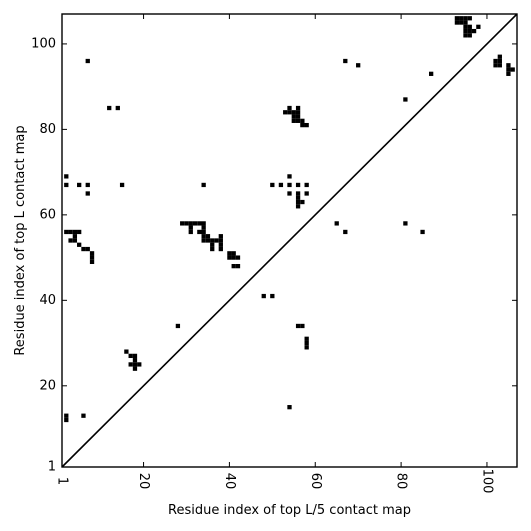 Image resolution: width=531 pixels, height=531 pixels. I want to click on x-tick-label: 1, so click(62, 481).